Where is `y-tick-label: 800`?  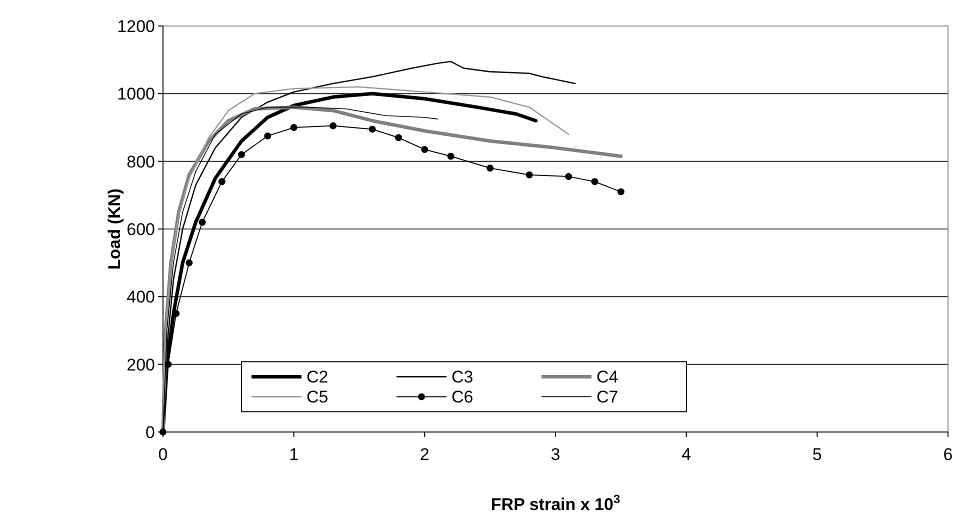 y-tick-label: 800 is located at coordinates (140, 162).